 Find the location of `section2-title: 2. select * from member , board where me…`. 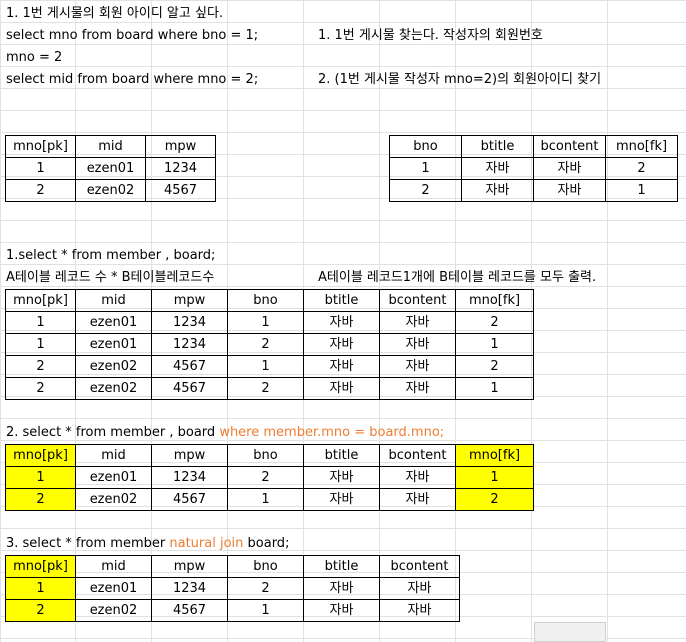

section2-title: 2. select * from member , board where me… is located at coordinates (225, 433).